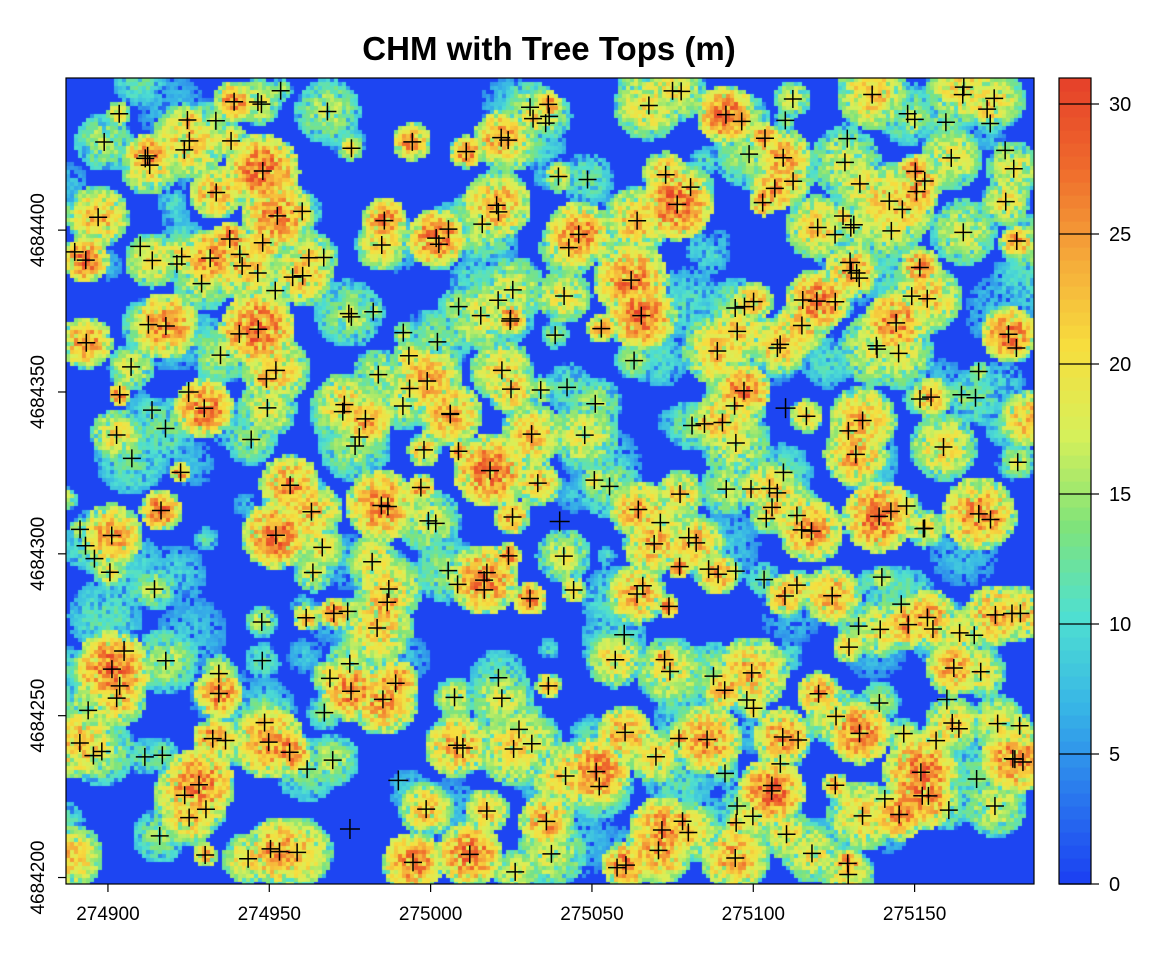 Image resolution: width=1160 pixels, height=972 pixels. What do you see at coordinates (1120, 105) in the screenshot?
I see `colorbar-tick-label: 30` at bounding box center [1120, 105].